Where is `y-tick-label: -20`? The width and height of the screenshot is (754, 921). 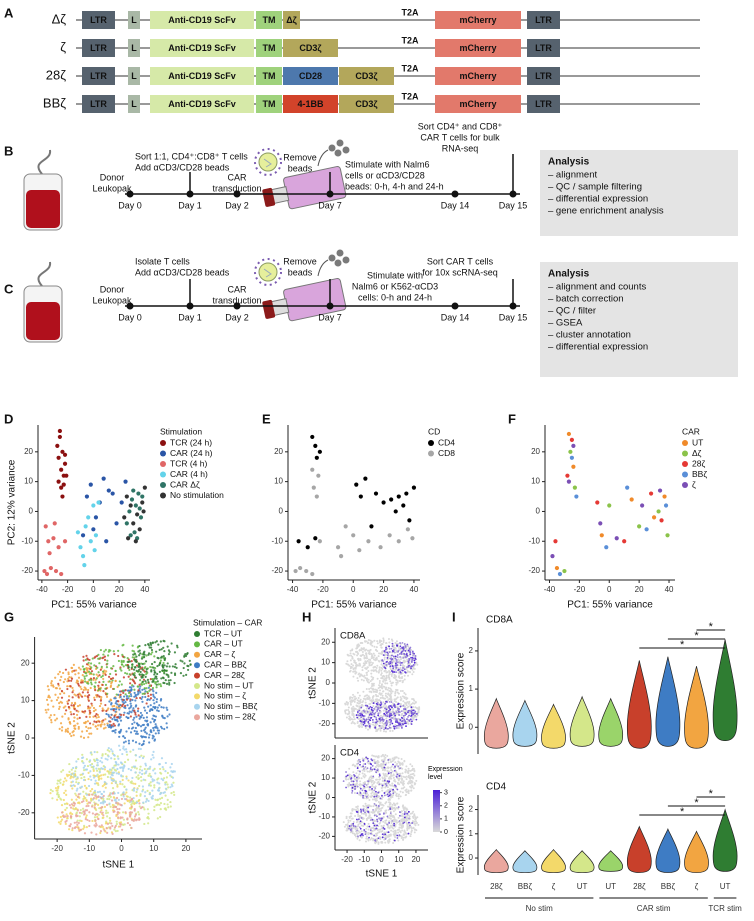
y-tick-label: -20 is located at coordinates (534, 570).